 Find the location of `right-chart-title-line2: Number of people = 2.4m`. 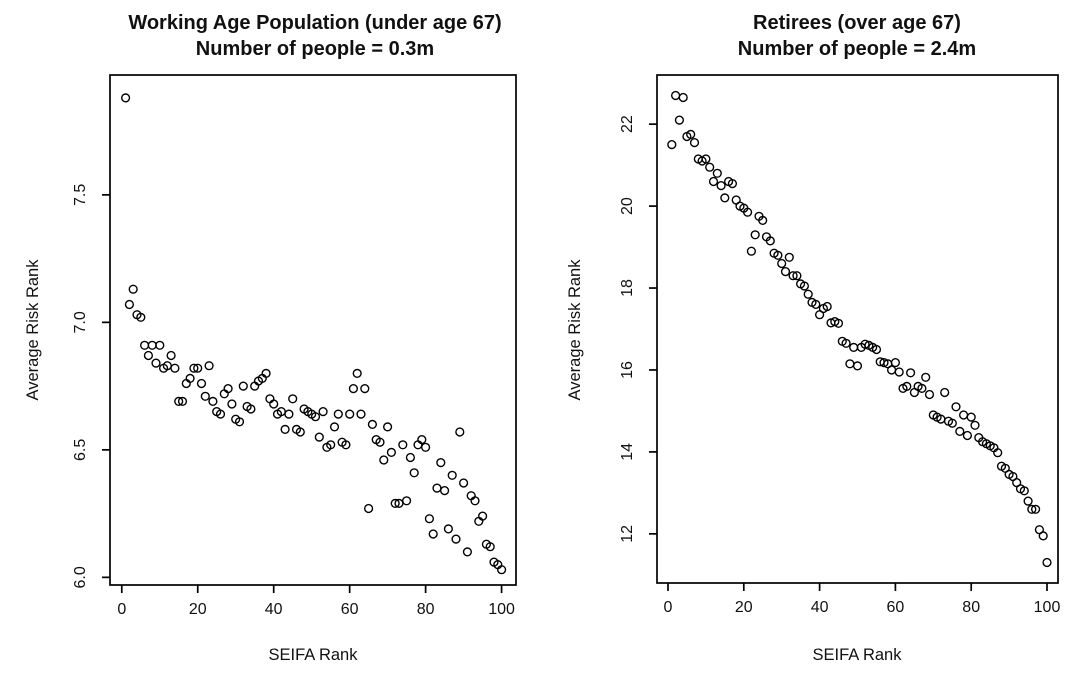

right-chart-title-line2: Number of people = 2.4m is located at coordinates (857, 49).